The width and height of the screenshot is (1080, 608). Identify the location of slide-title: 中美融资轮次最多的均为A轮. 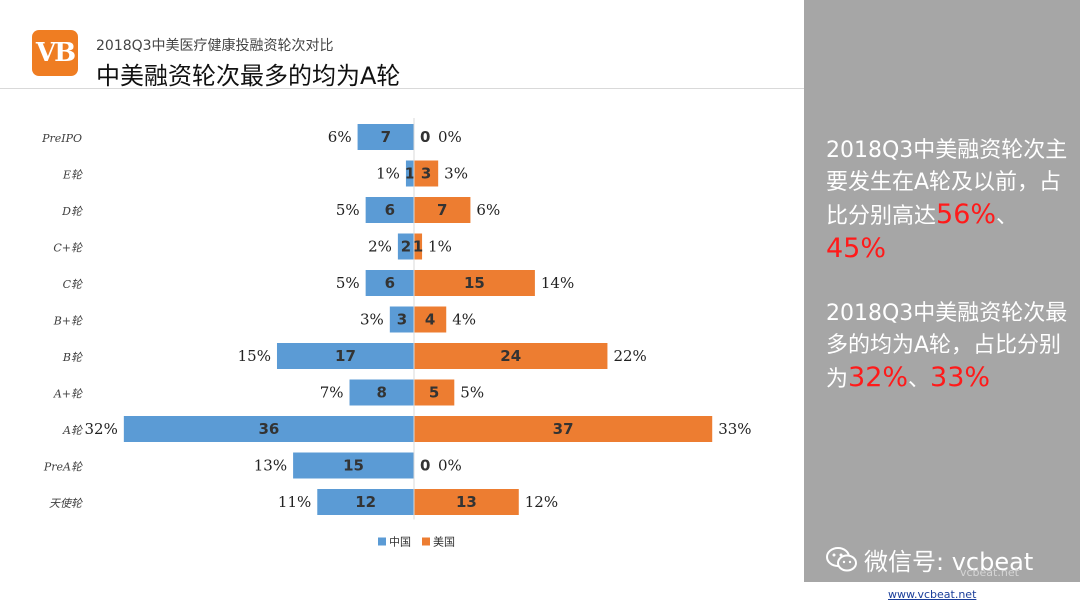
(248, 76).